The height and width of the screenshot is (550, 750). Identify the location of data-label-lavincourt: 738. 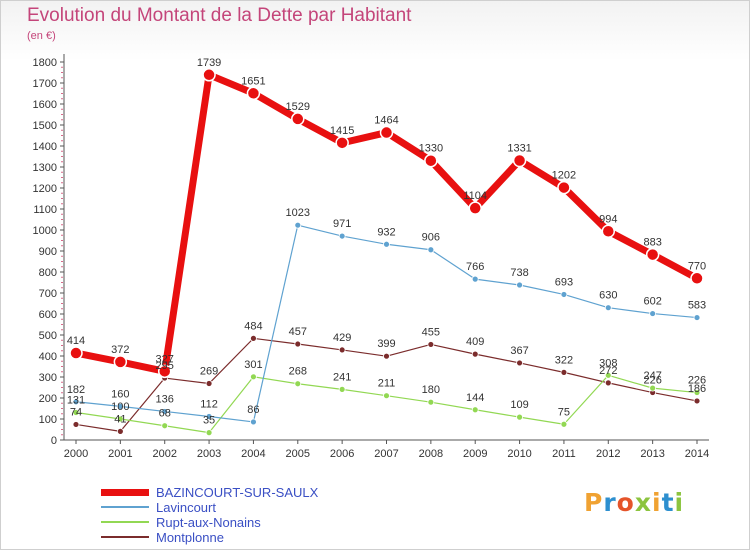
(519, 273).